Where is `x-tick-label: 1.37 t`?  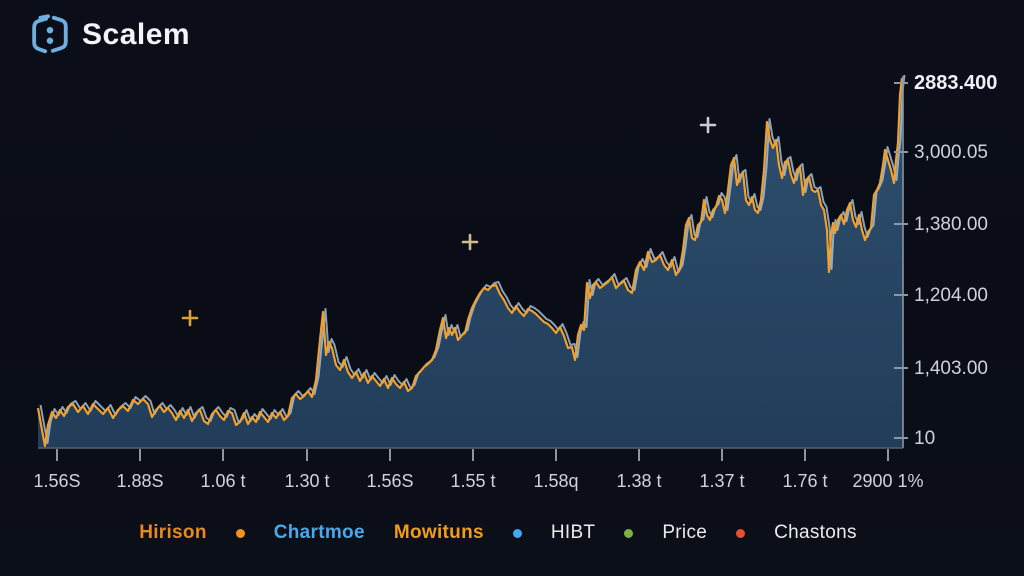 x-tick-label: 1.37 t is located at coordinates (721, 481).